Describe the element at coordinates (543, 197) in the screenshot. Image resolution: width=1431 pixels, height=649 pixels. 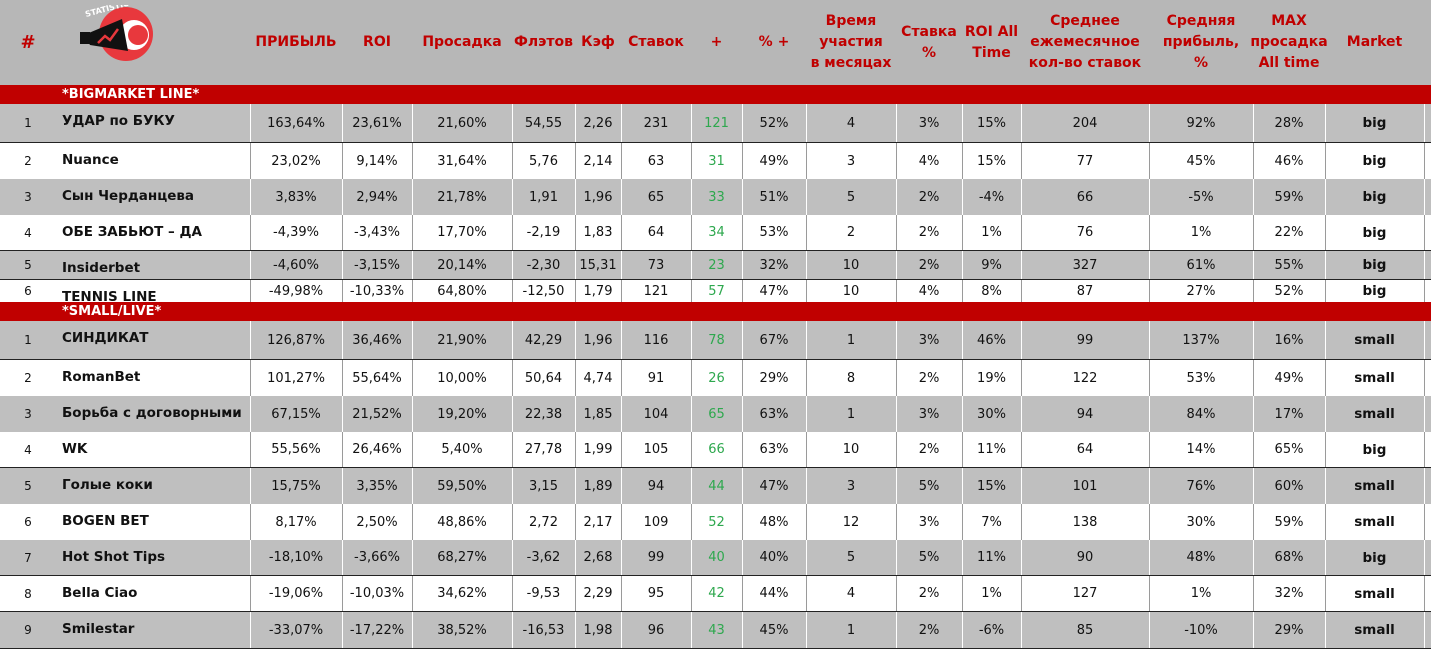
I see `cell-flats: 1,91` at that location.